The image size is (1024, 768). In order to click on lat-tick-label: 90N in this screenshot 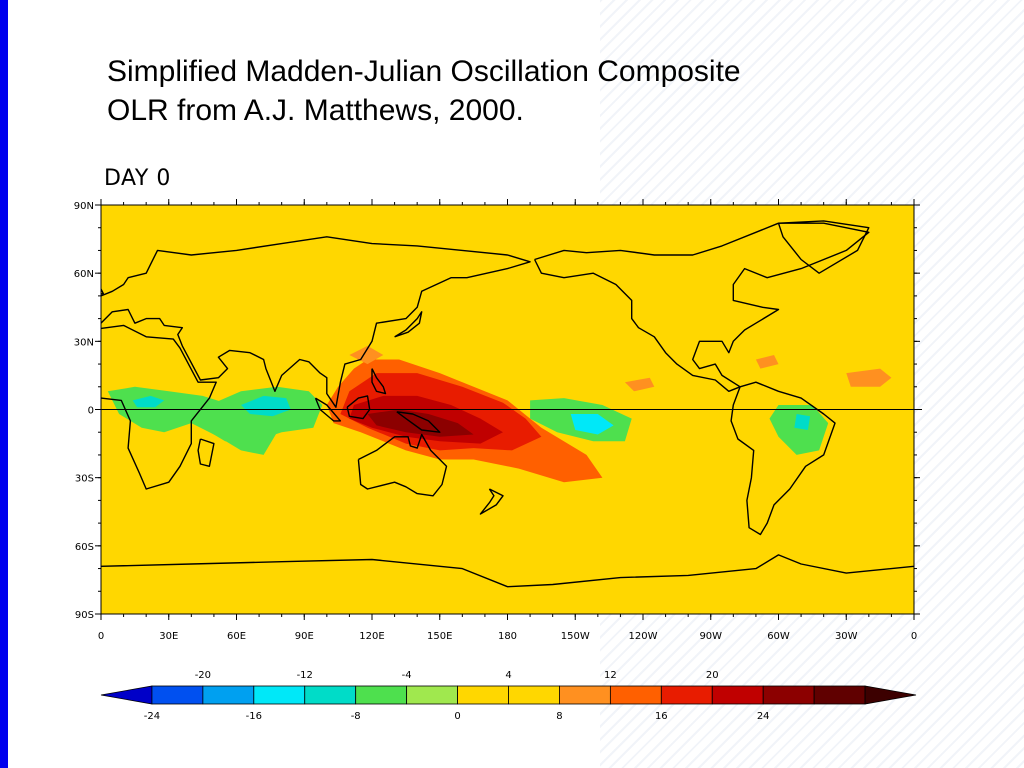, I will do `click(84, 206)`.